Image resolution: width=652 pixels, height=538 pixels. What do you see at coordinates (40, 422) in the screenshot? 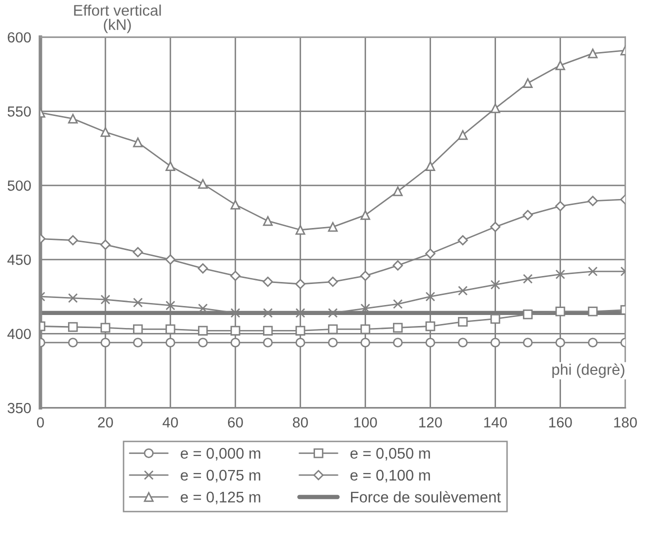
I see `x-tick-label: 0` at bounding box center [40, 422].